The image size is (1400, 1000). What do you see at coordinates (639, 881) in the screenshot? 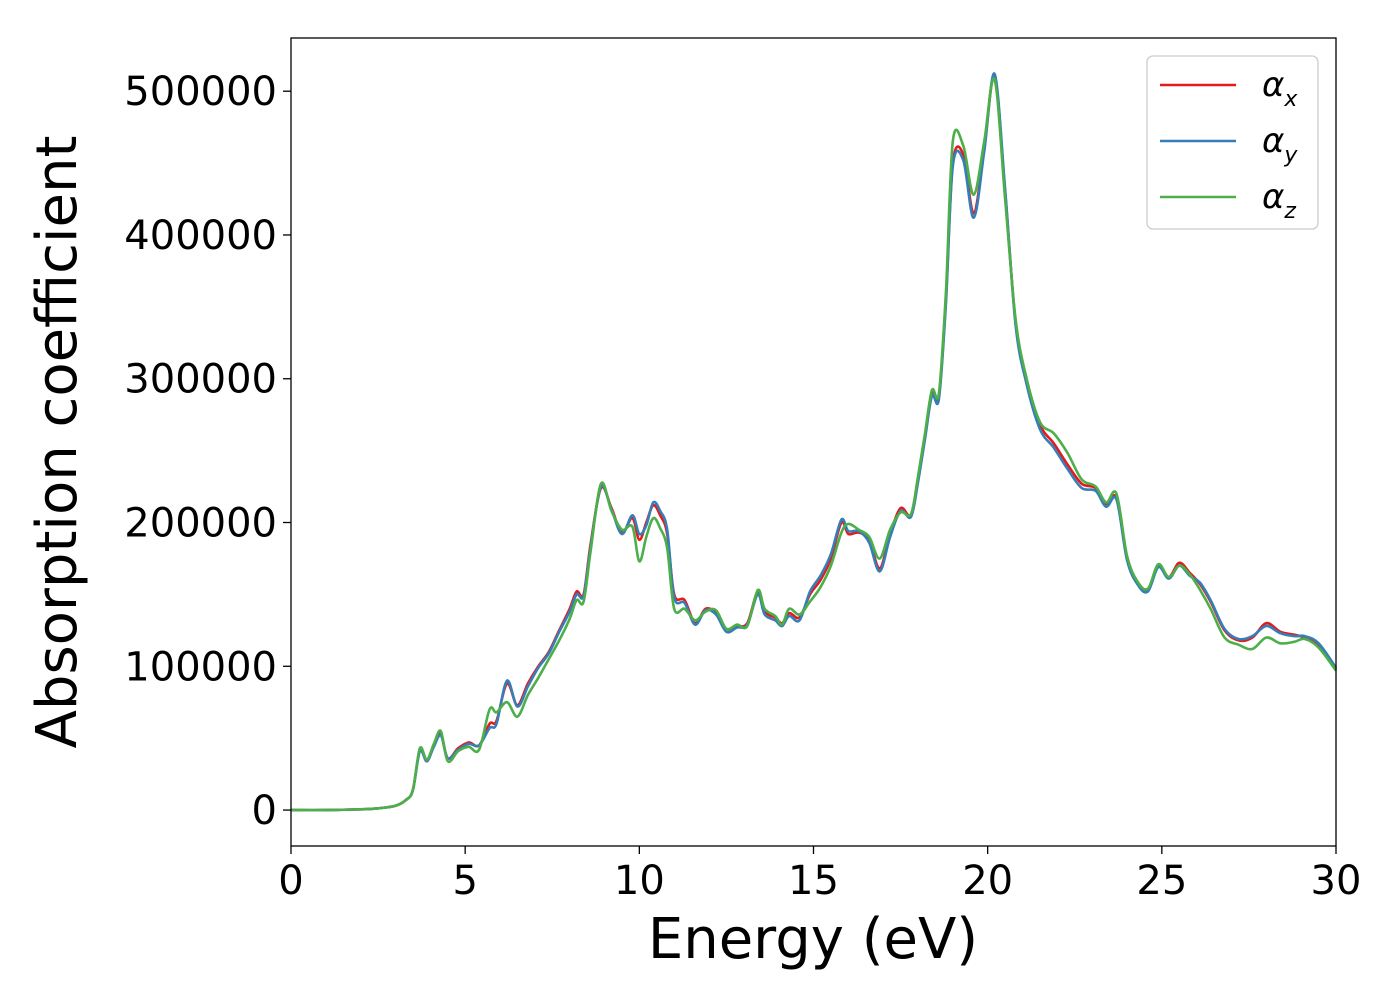
I see `x-tick-label: 10` at bounding box center [639, 881].